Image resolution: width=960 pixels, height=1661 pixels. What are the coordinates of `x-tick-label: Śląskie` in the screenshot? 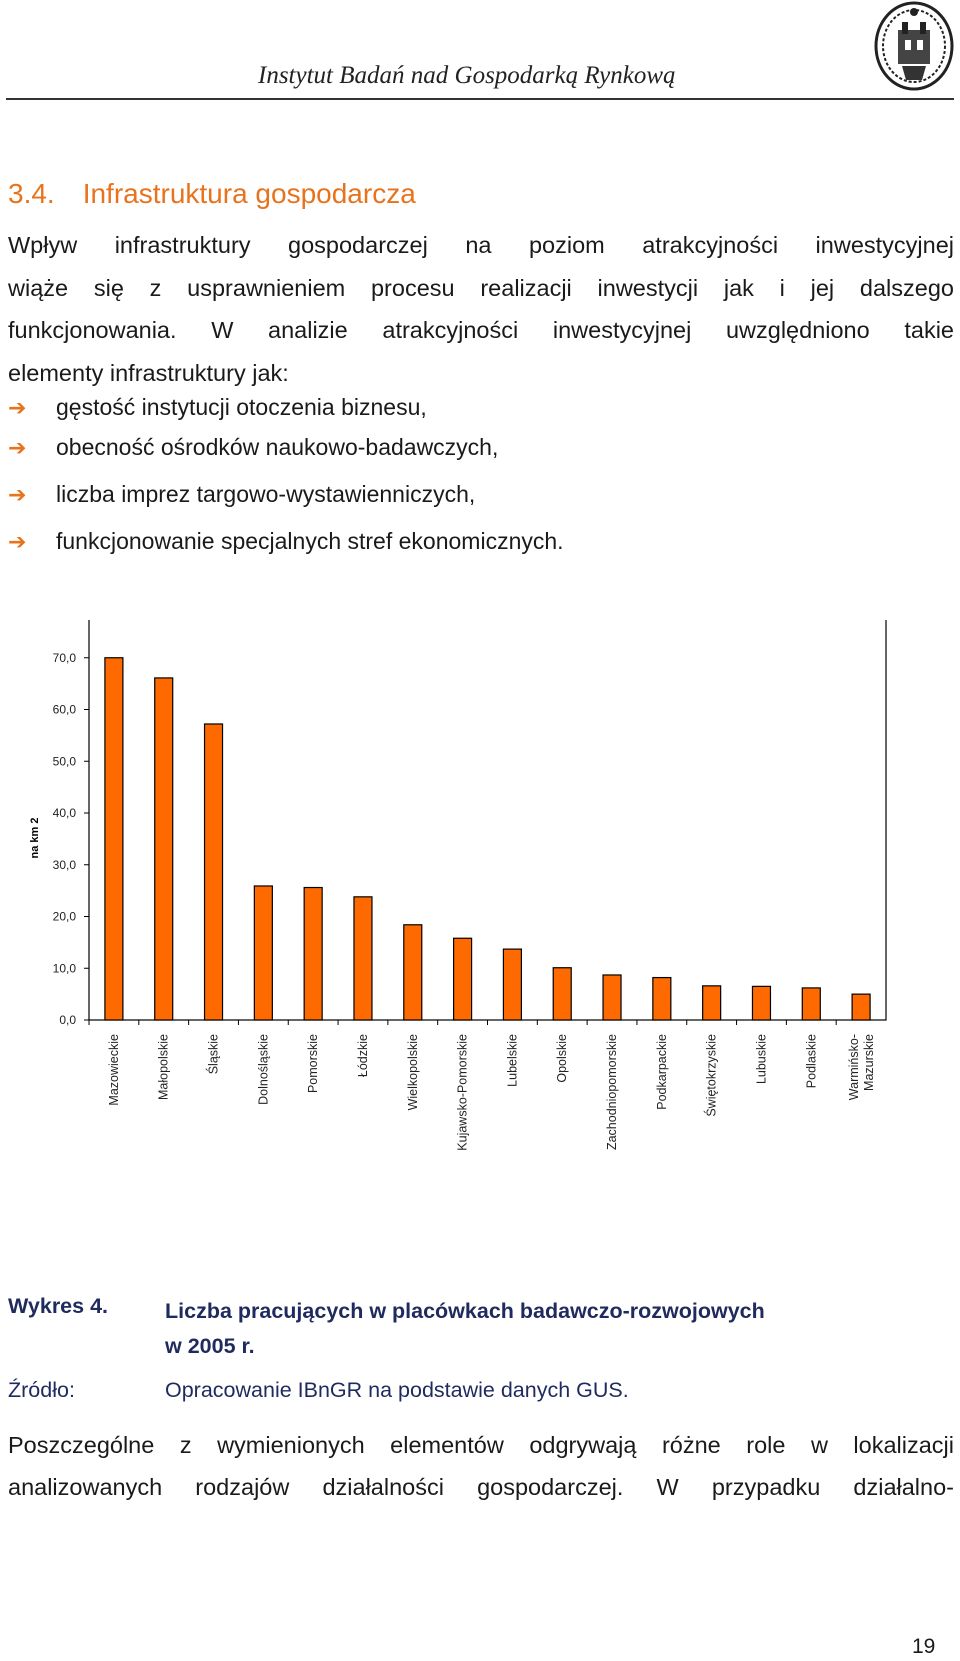 It's located at (213, 1054).